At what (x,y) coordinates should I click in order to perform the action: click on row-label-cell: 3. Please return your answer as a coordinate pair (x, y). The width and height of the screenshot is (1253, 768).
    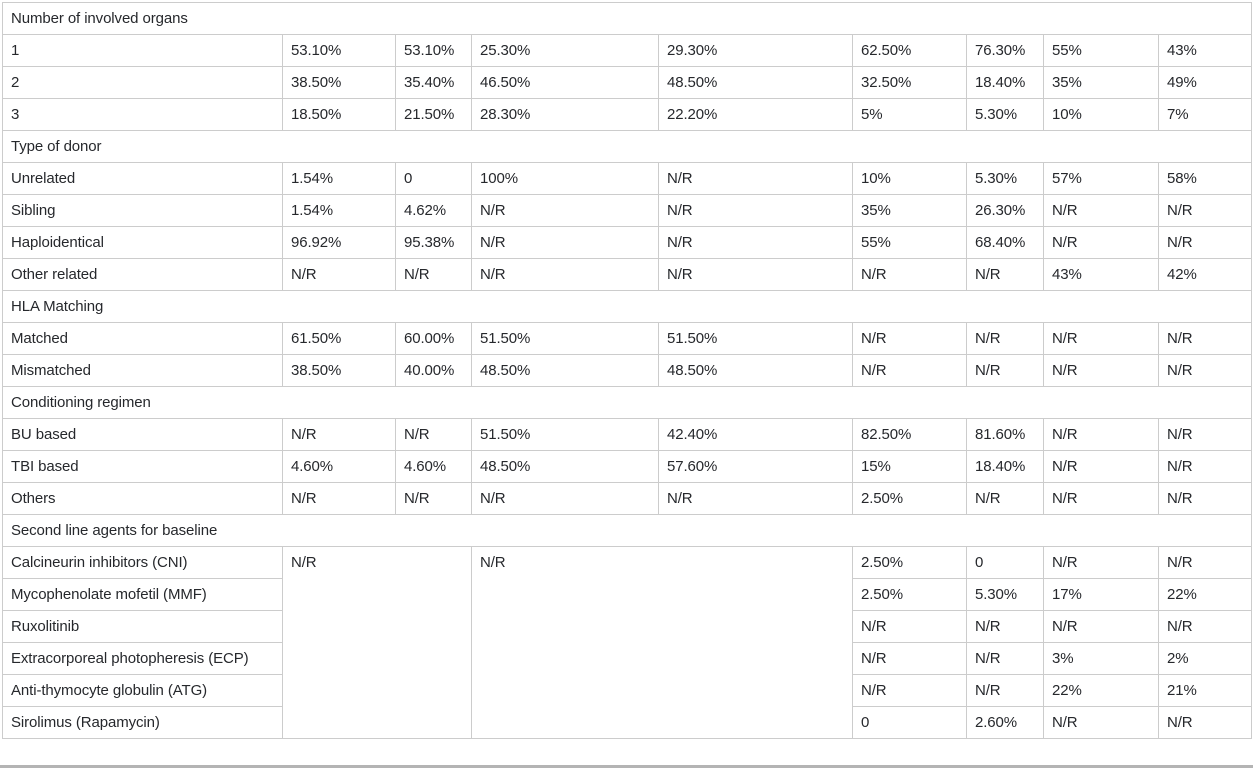
    Looking at the image, I should click on (142, 114).